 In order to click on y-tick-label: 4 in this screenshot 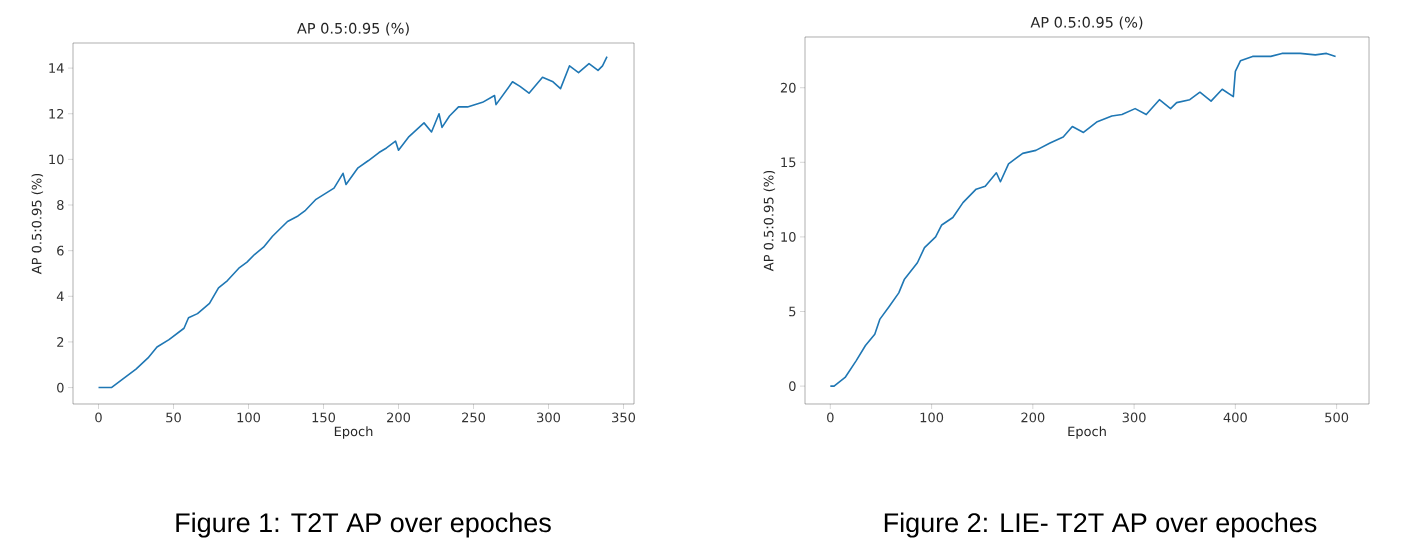, I will do `click(60, 296)`.